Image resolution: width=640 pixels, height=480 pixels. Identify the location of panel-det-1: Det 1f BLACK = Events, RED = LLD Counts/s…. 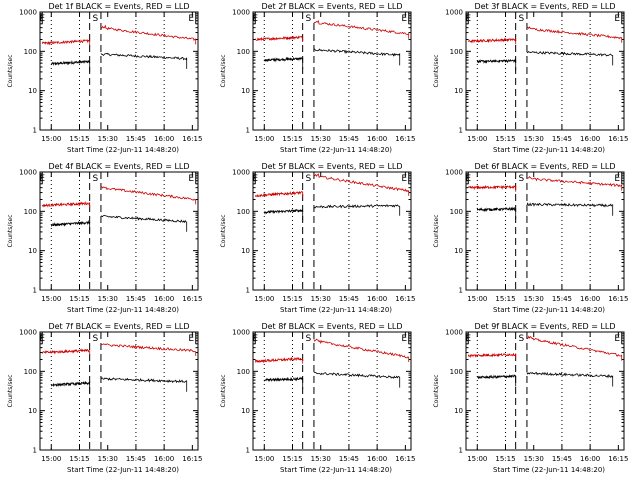
(104, 78).